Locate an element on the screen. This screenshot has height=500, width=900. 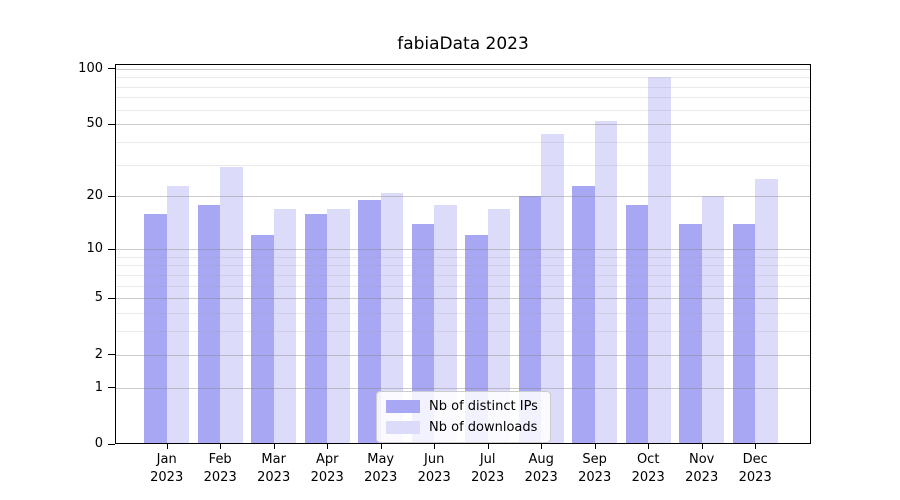
bar-downloads-dec is located at coordinates (766, 311).